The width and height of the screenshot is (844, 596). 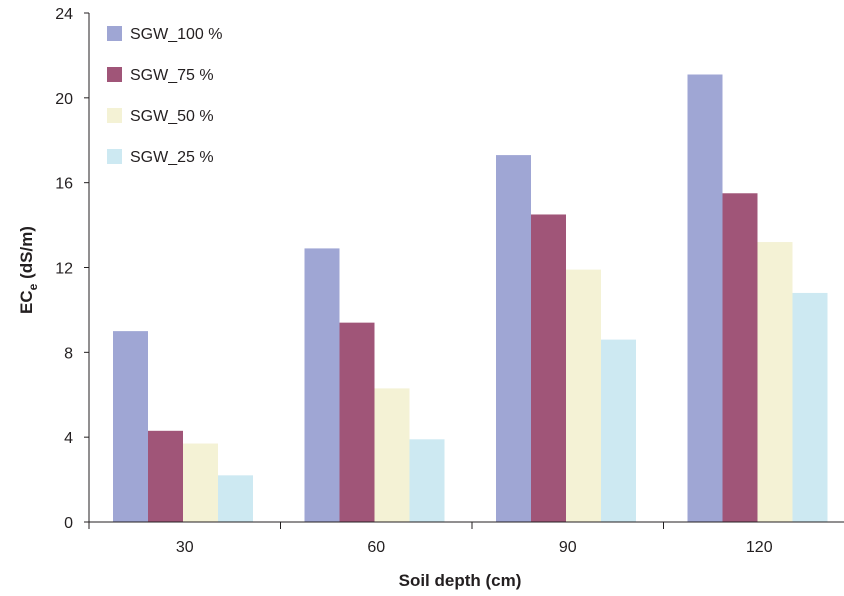 I want to click on y-tick-label-12: 12, so click(x=64, y=269).